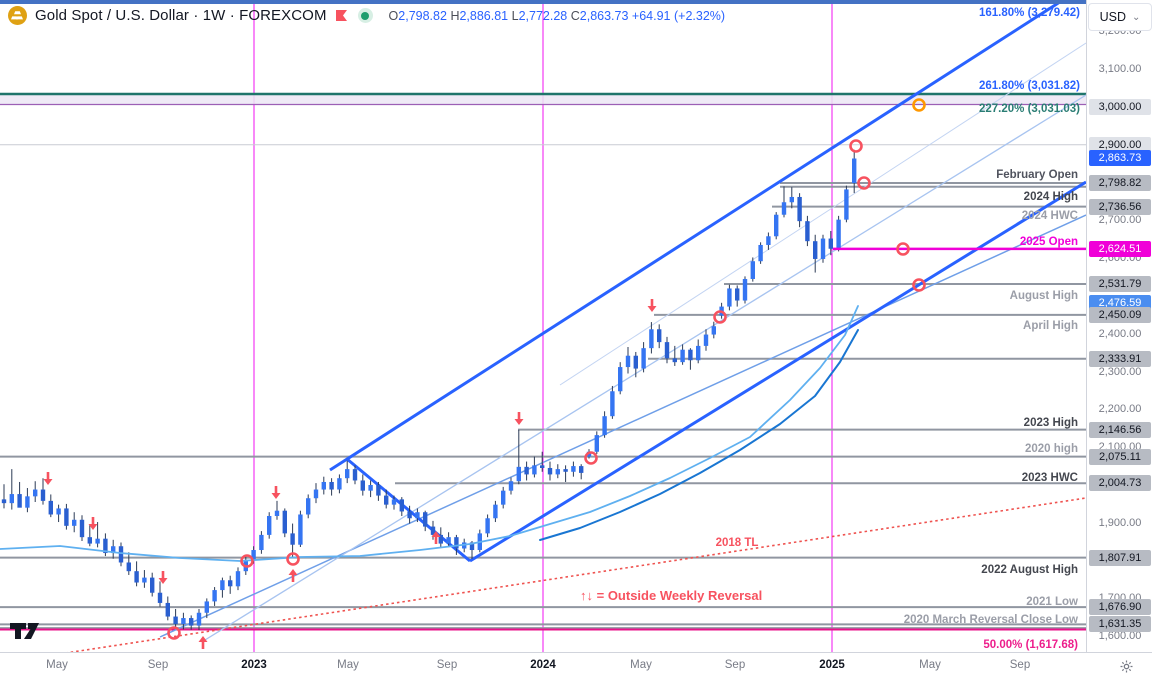  I want to click on chart-annotation-label: 2024 HWC, so click(1050, 216).